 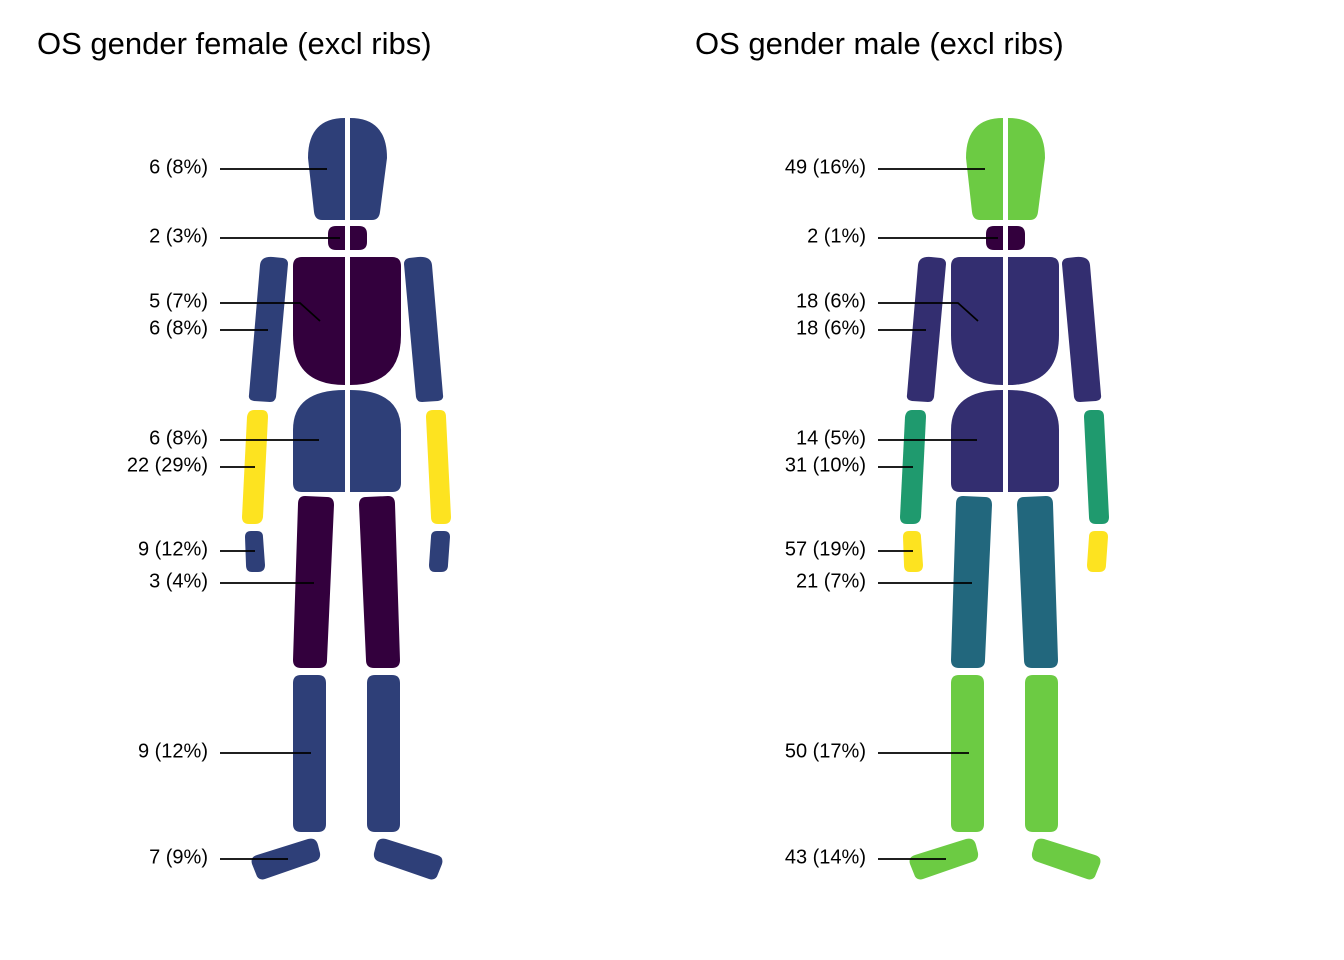 I want to click on label-hand: 57 (19%), so click(x=825, y=549).